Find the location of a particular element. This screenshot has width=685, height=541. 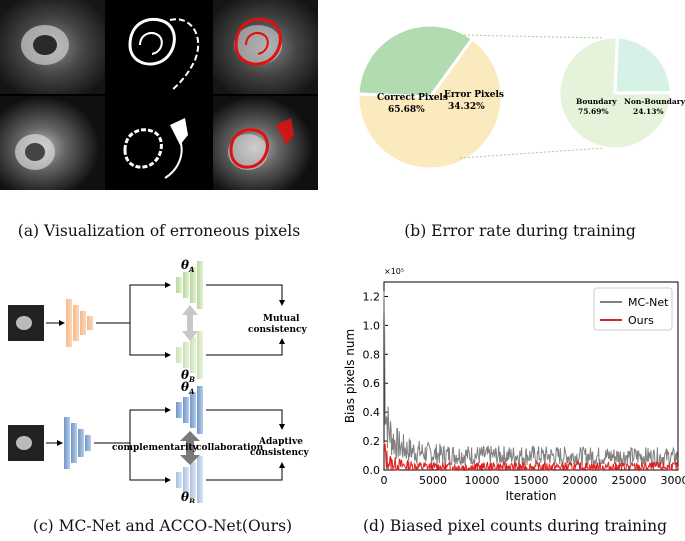

y-tick-label: 0.0 is located at coordinates (372, 470).